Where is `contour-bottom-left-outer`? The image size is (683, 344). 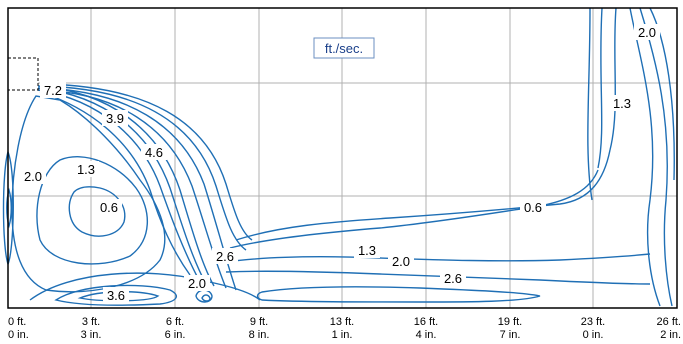 contour-bottom-left-outer is located at coordinates (145, 286).